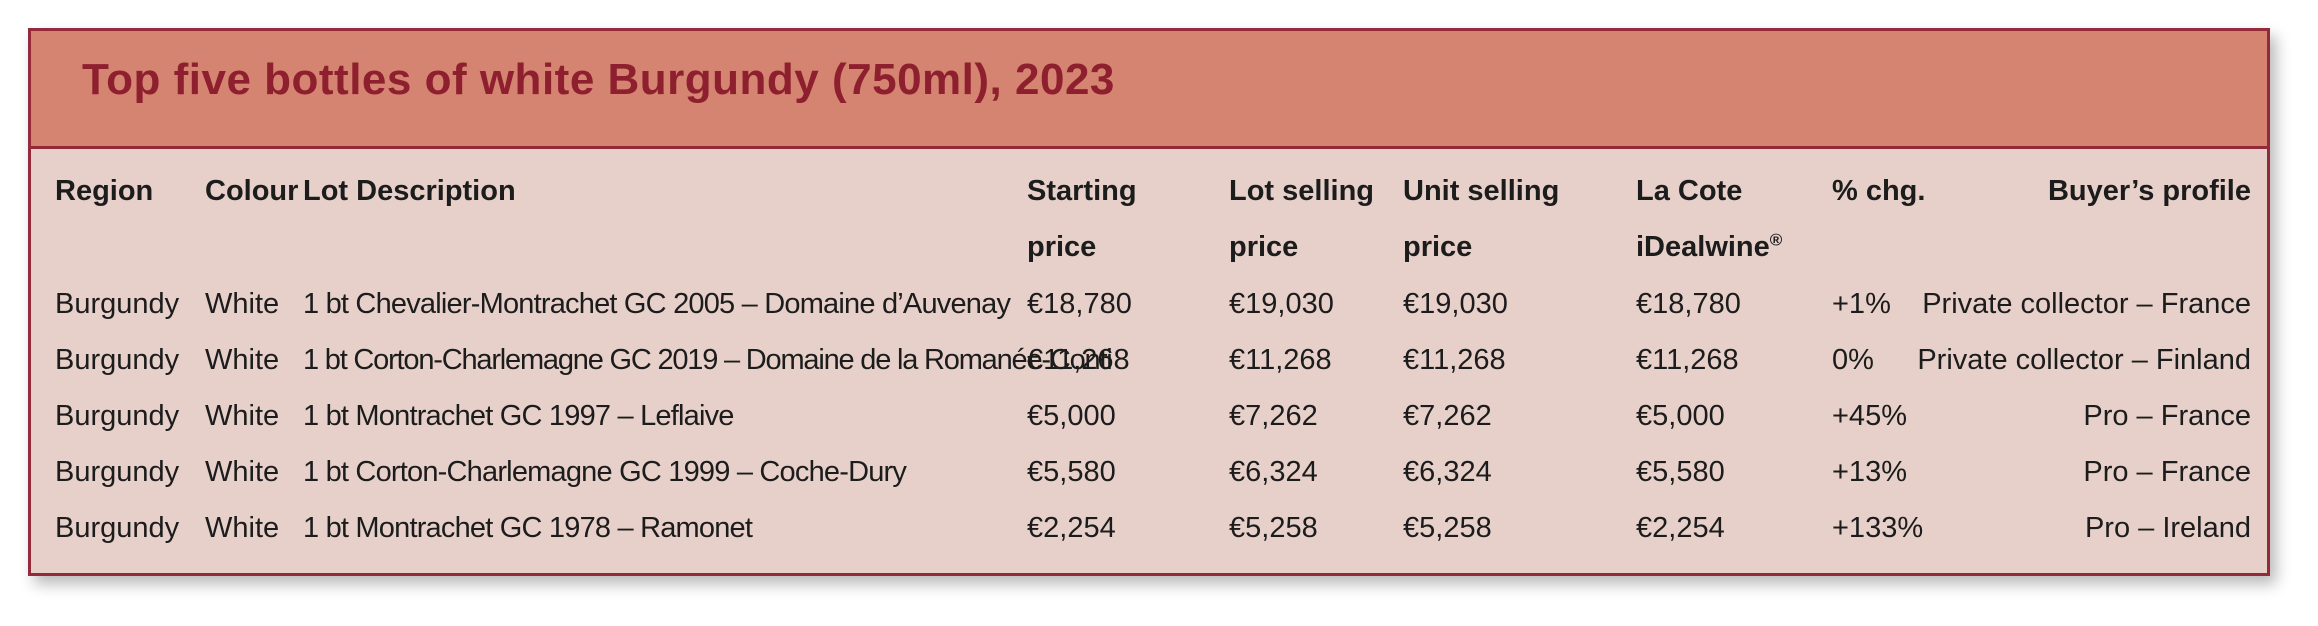  What do you see at coordinates (1438, 247) in the screenshot?
I see `header-unit-selling-price-line2: price` at bounding box center [1438, 247].